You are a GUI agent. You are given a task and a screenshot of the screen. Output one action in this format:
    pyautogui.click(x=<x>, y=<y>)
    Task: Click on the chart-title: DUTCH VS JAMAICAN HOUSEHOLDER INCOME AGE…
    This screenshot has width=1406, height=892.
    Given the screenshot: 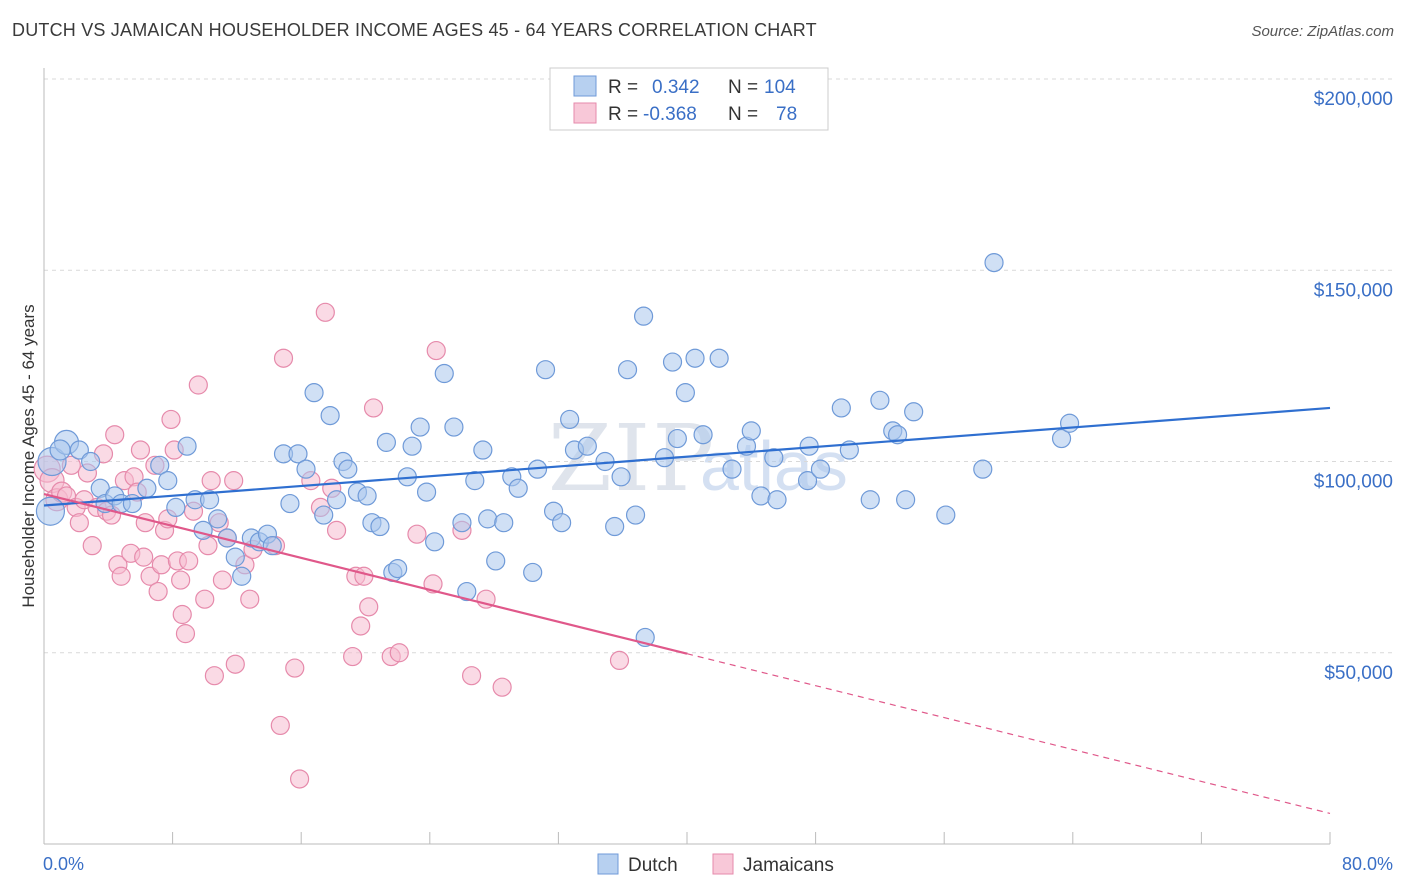 What is the action you would take?
    pyautogui.click(x=414, y=30)
    